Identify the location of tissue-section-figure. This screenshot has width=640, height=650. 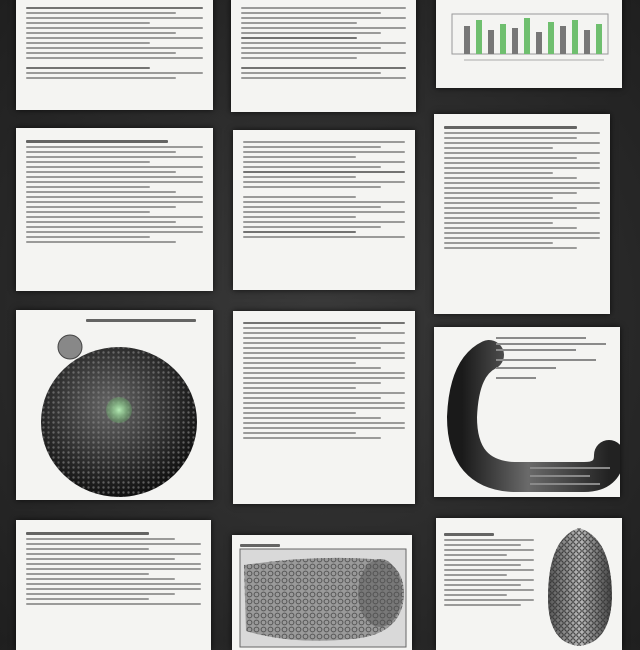
(322, 592).